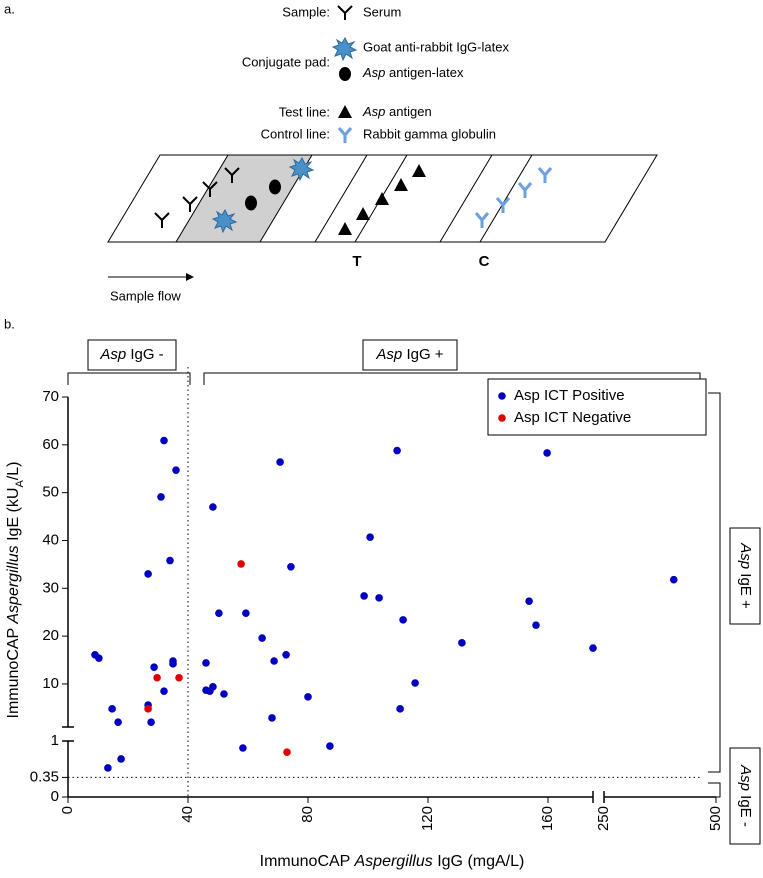 The width and height of the screenshot is (763, 878). I want to click on flow-label: Sample flow, so click(145, 295).